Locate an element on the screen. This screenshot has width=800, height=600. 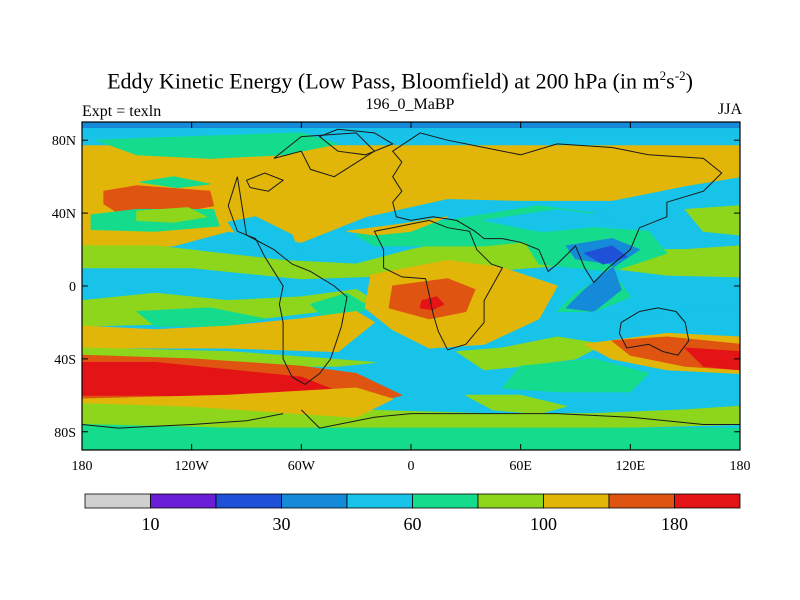
x-tick-label-4: 60E is located at coordinates (520, 466).